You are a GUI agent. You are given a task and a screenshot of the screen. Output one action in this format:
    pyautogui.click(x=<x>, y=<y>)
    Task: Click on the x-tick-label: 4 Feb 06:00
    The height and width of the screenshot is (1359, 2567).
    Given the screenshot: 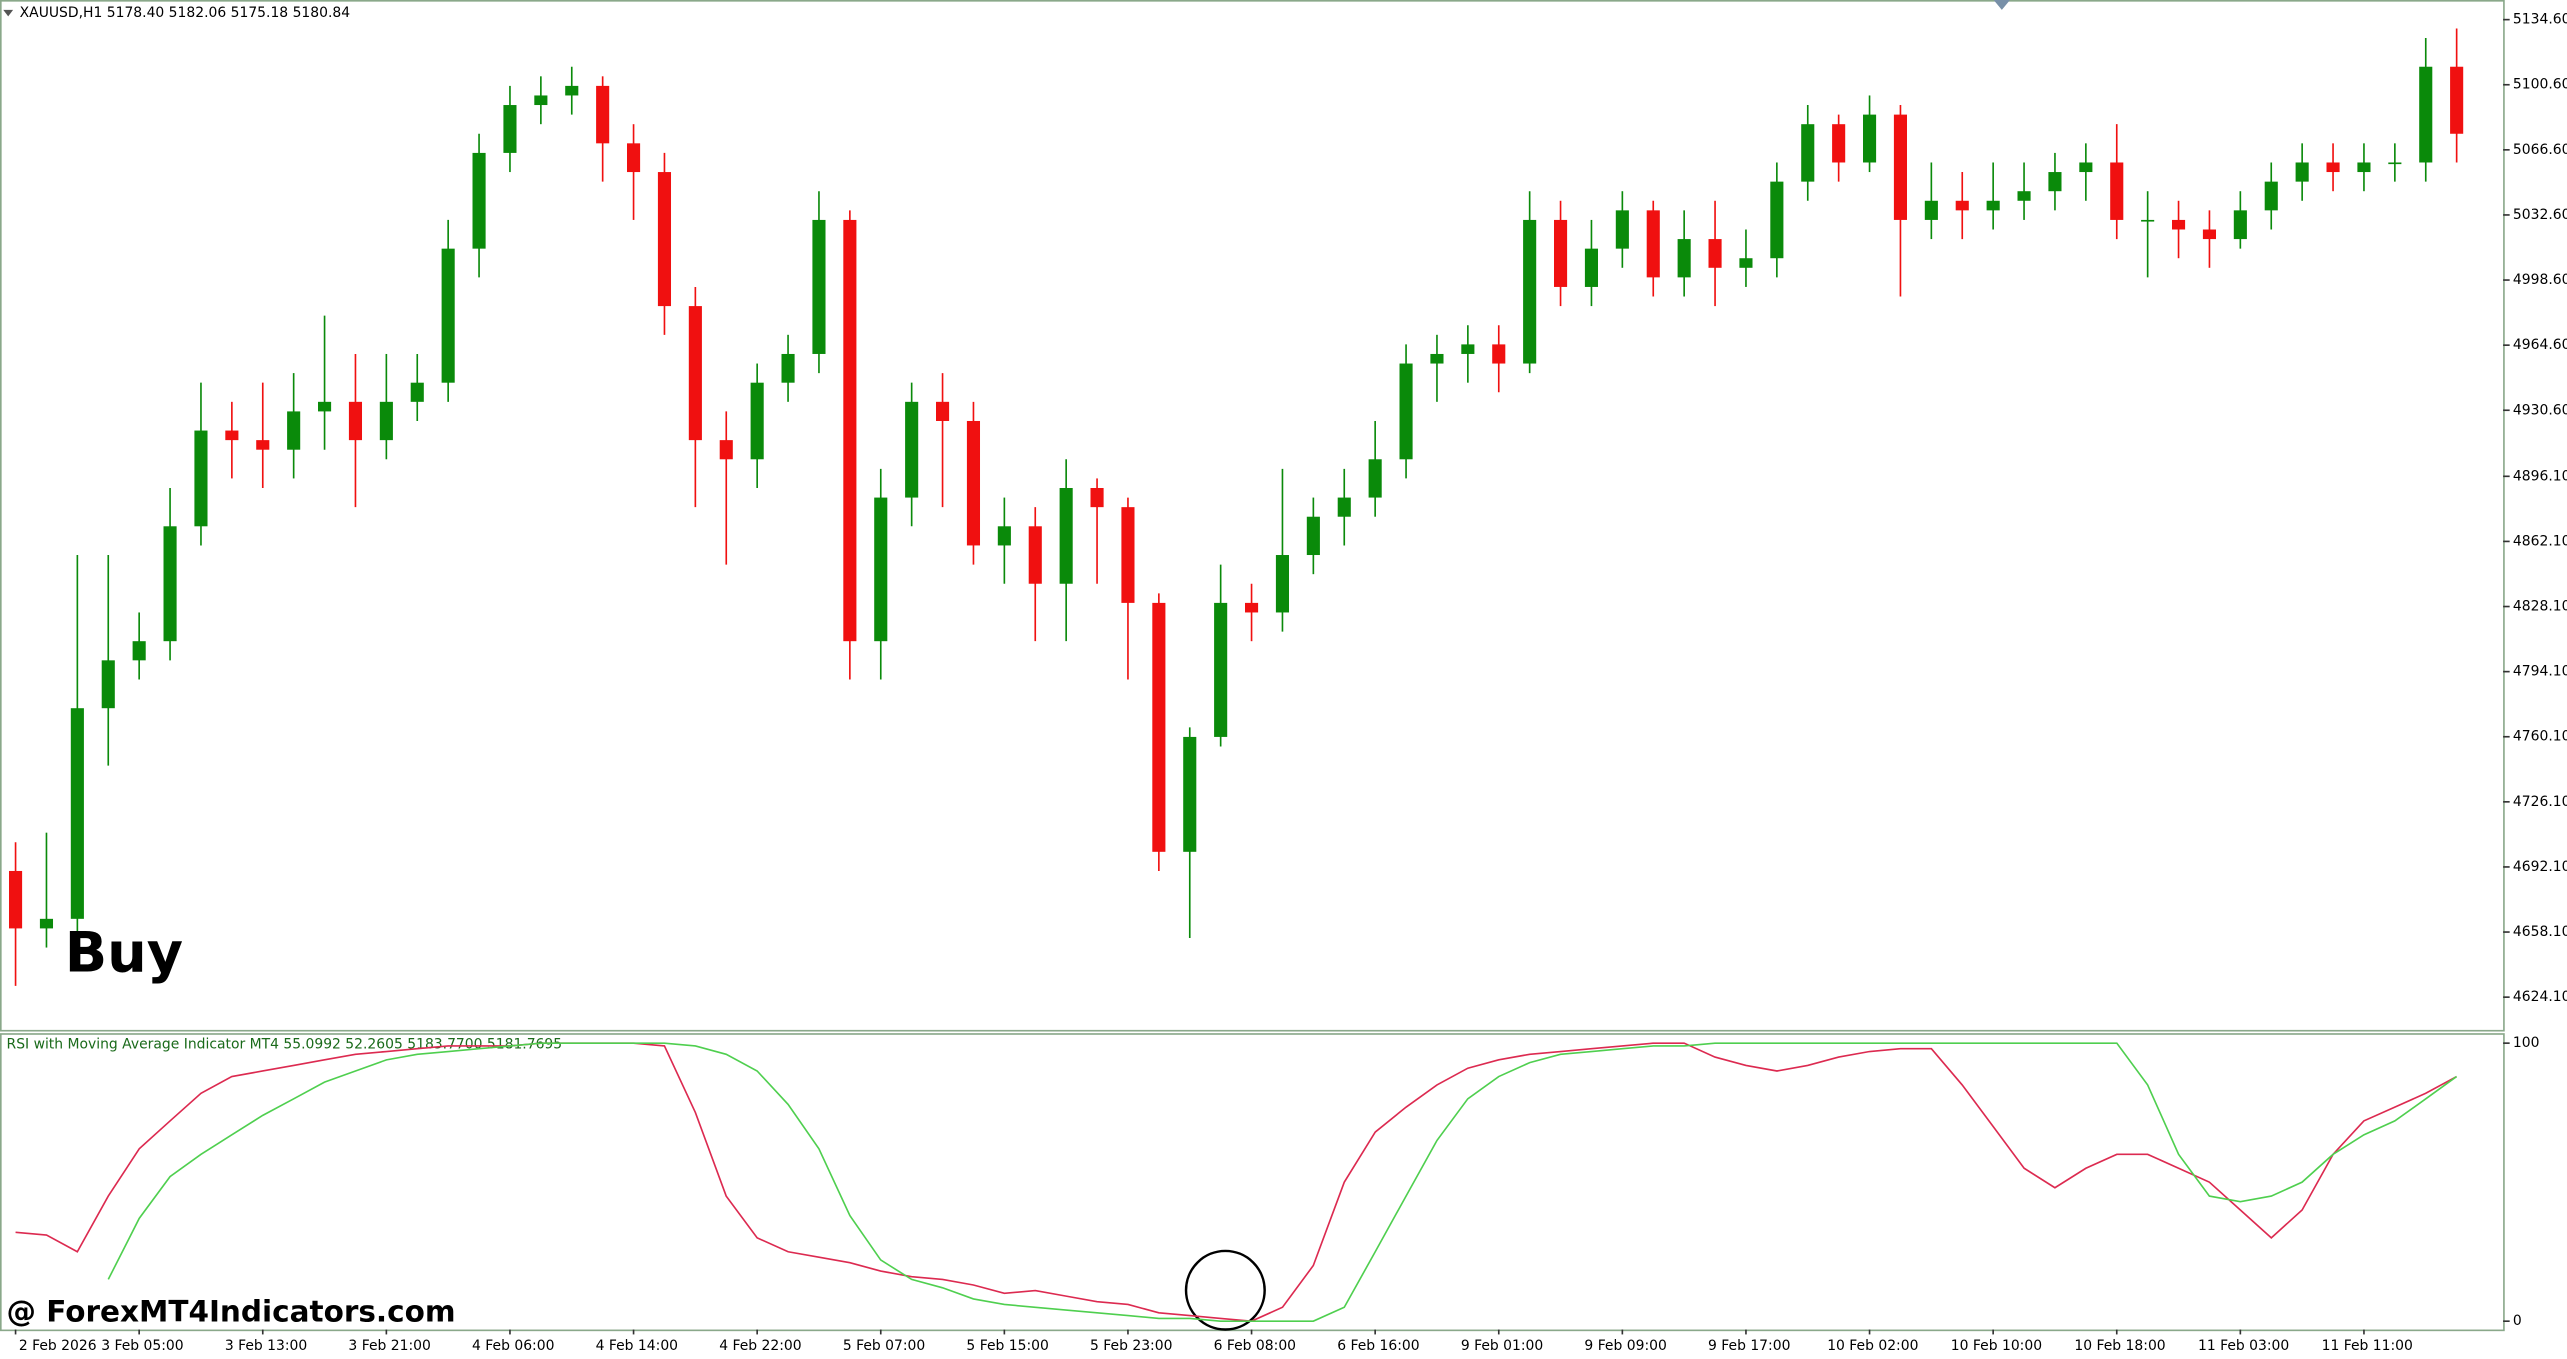 What is the action you would take?
    pyautogui.click(x=513, y=1346)
    